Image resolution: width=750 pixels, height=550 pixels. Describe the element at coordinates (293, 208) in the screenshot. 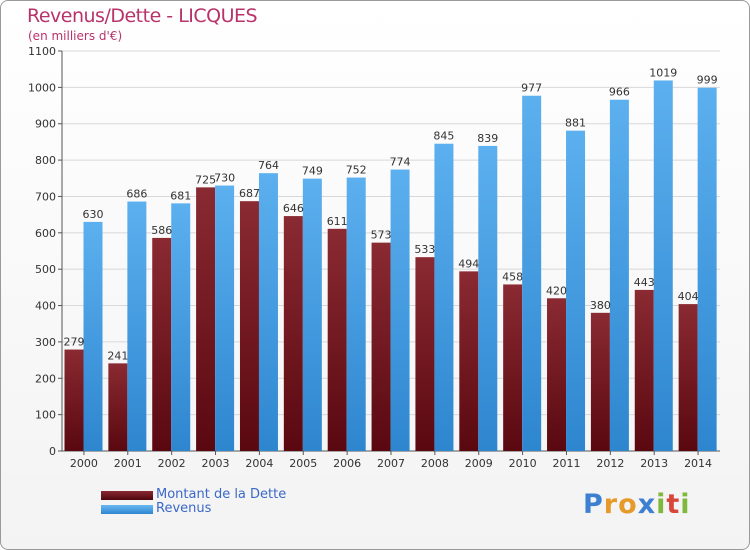

I see `data-label-dette: 646` at that location.